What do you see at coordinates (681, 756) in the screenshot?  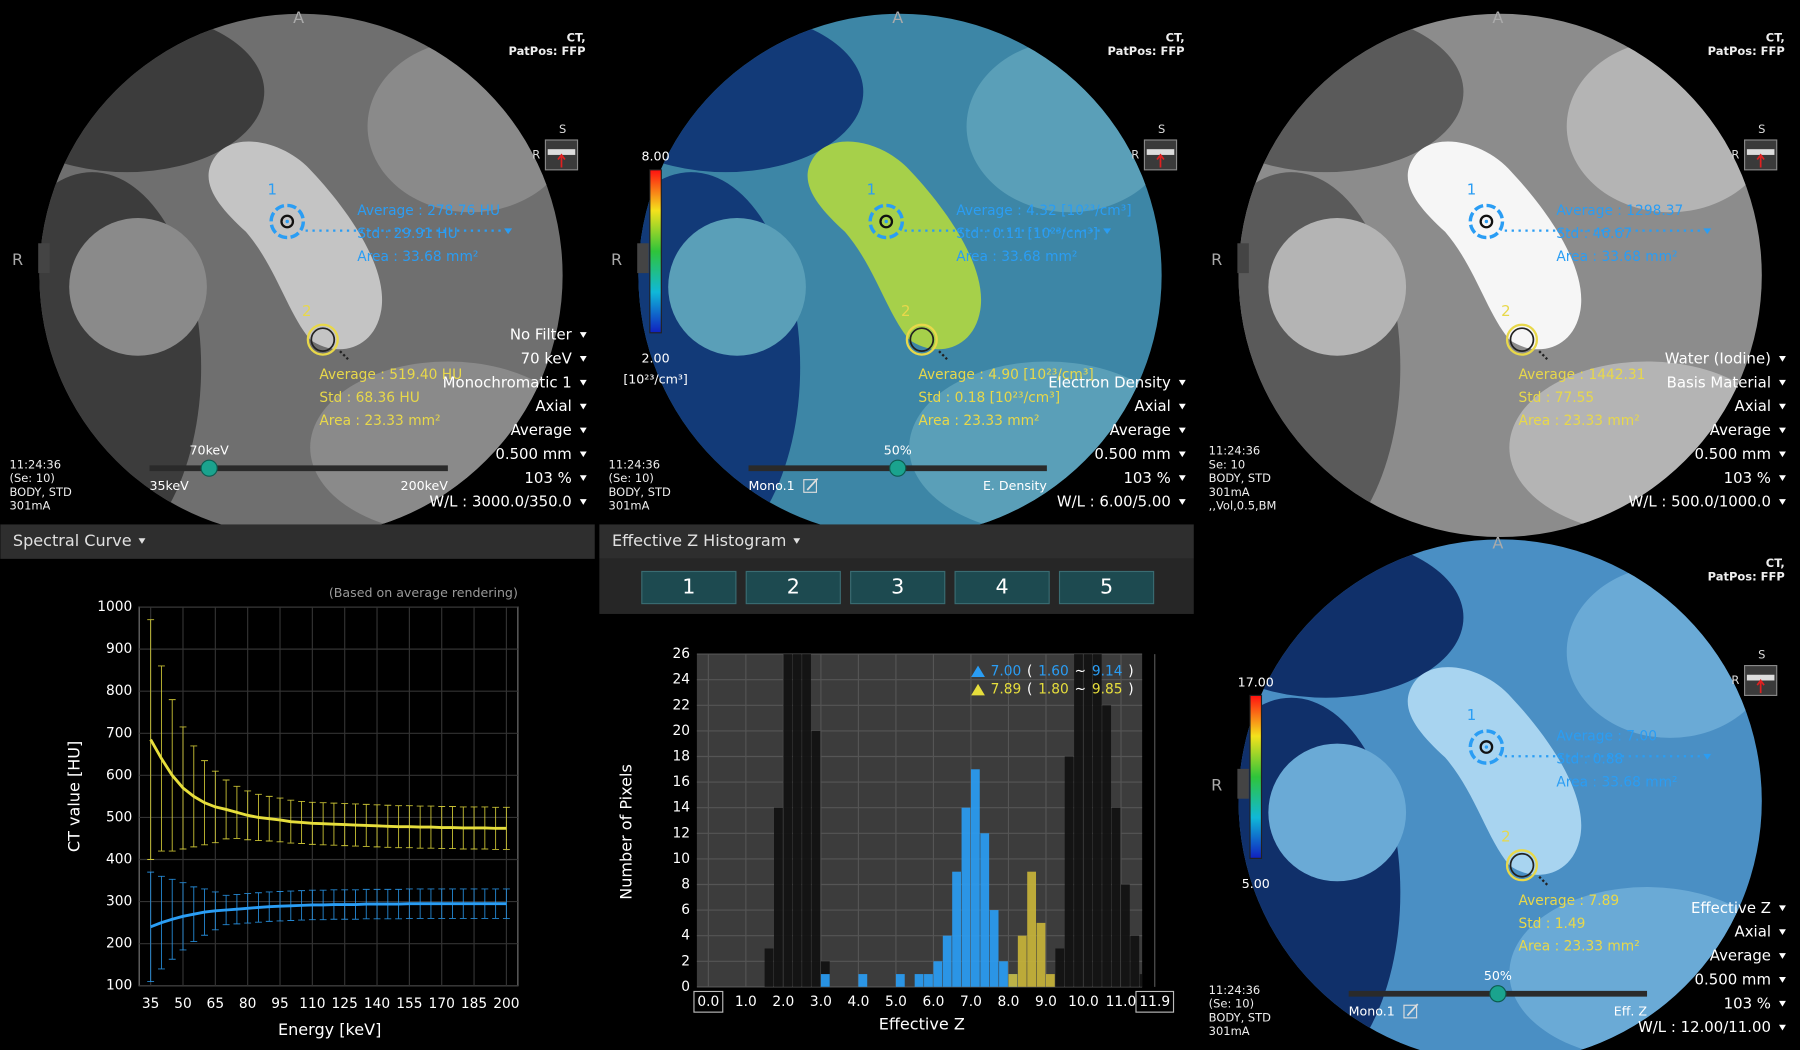 I see `y-tick-label: 18` at bounding box center [681, 756].